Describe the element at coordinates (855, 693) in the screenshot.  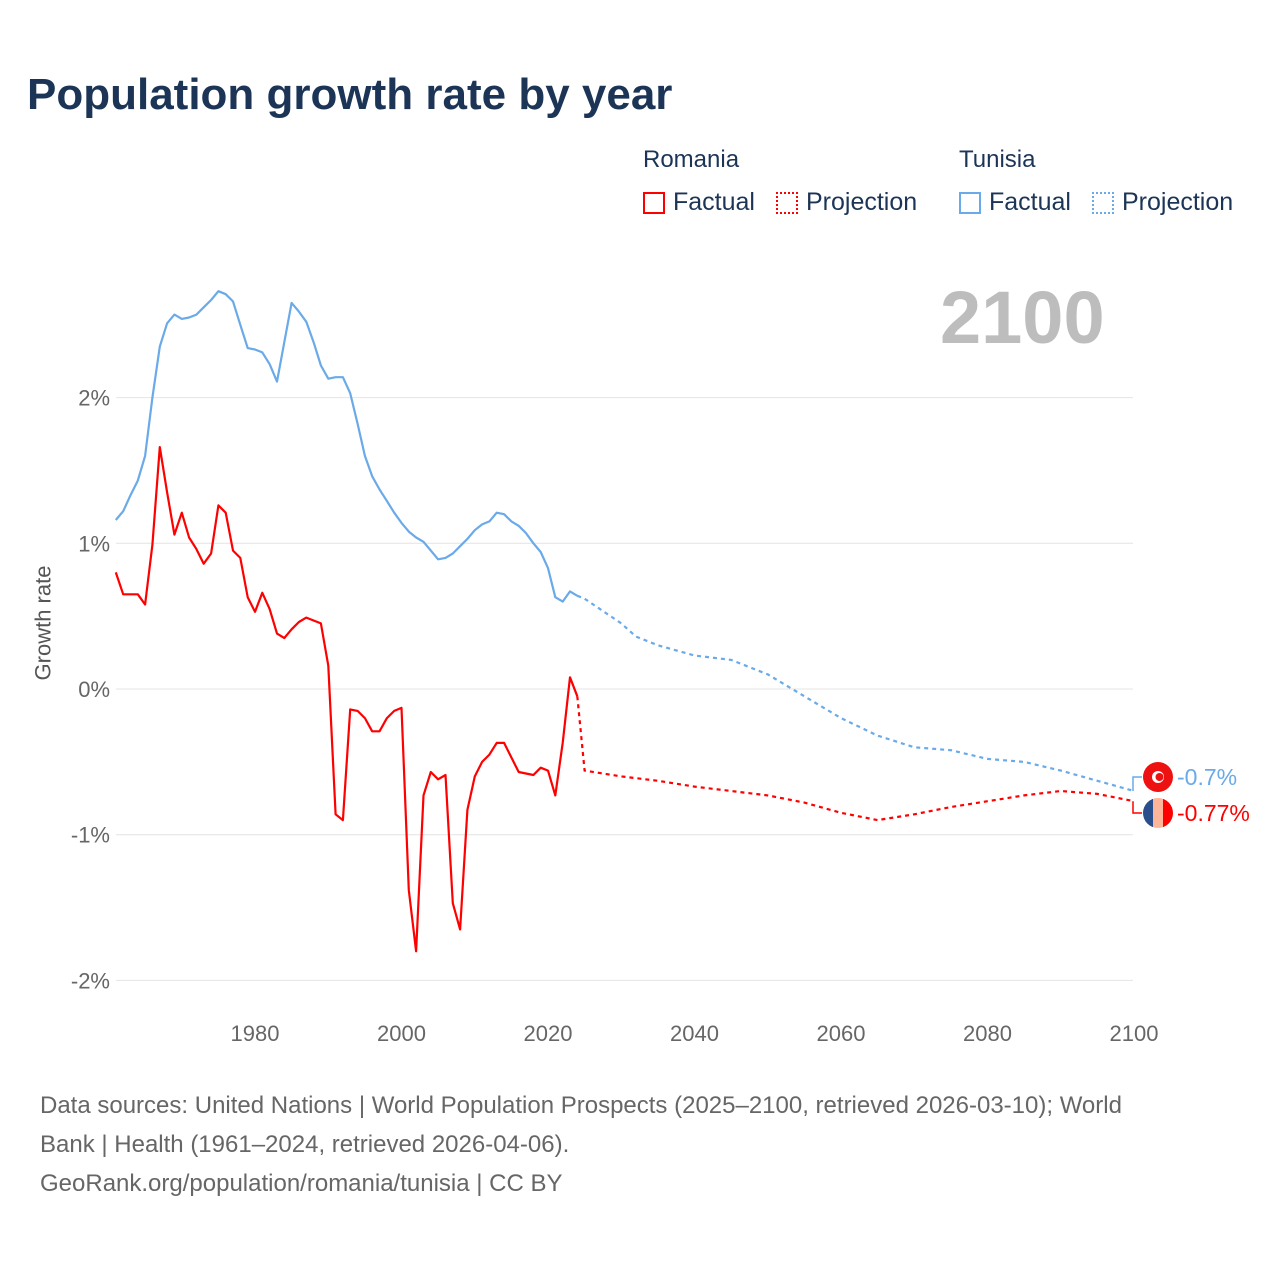
I see `line-tunisia-projection` at that location.